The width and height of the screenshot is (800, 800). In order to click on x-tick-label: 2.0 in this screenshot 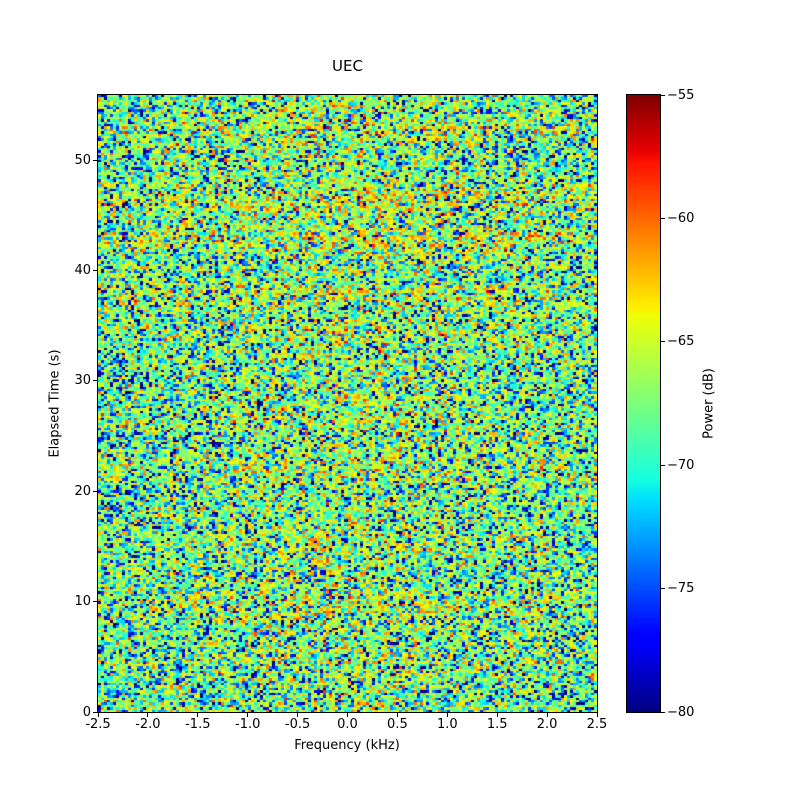, I will do `click(547, 724)`.